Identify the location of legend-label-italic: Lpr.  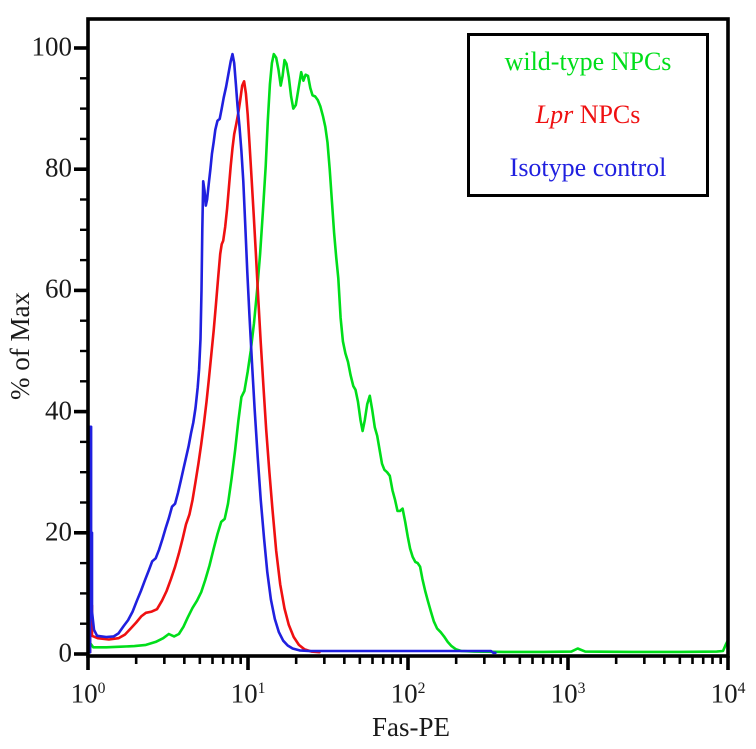
(554, 114).